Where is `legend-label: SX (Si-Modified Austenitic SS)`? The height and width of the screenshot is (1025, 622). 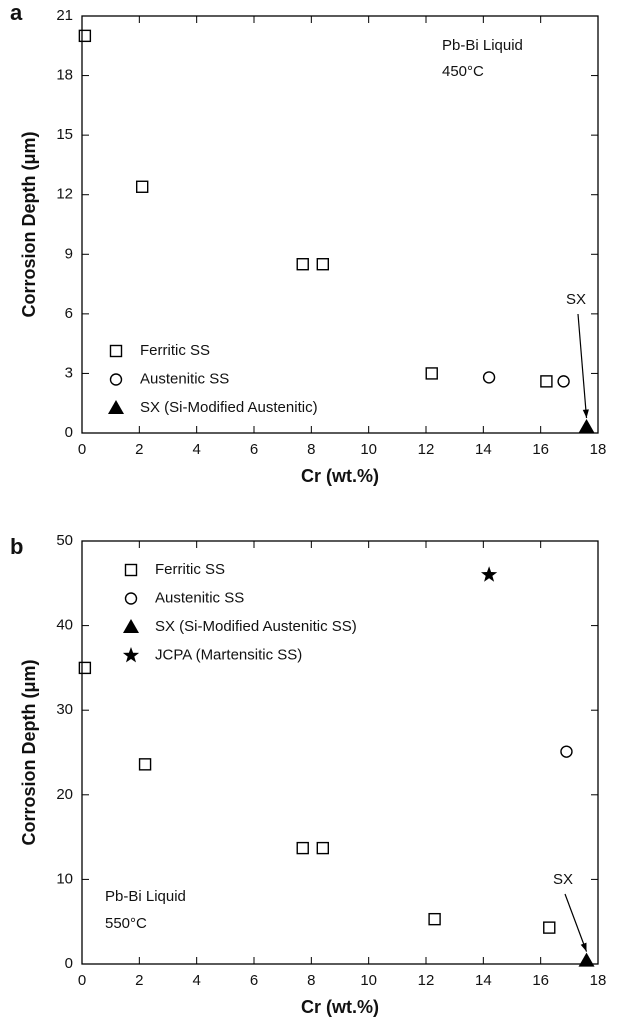 legend-label: SX (Si-Modified Austenitic SS) is located at coordinates (256, 626).